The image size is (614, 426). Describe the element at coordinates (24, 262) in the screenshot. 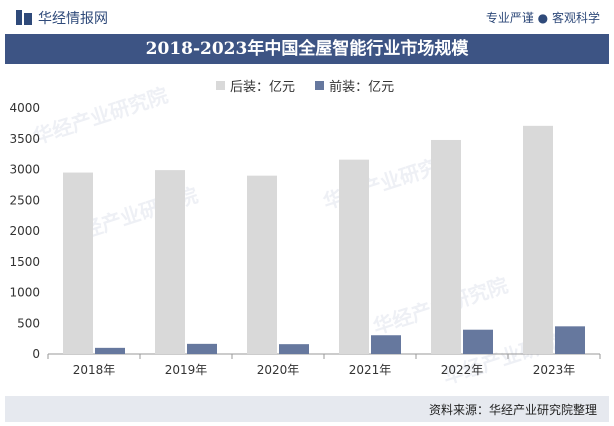

I see `y-tick-label: 1500` at that location.